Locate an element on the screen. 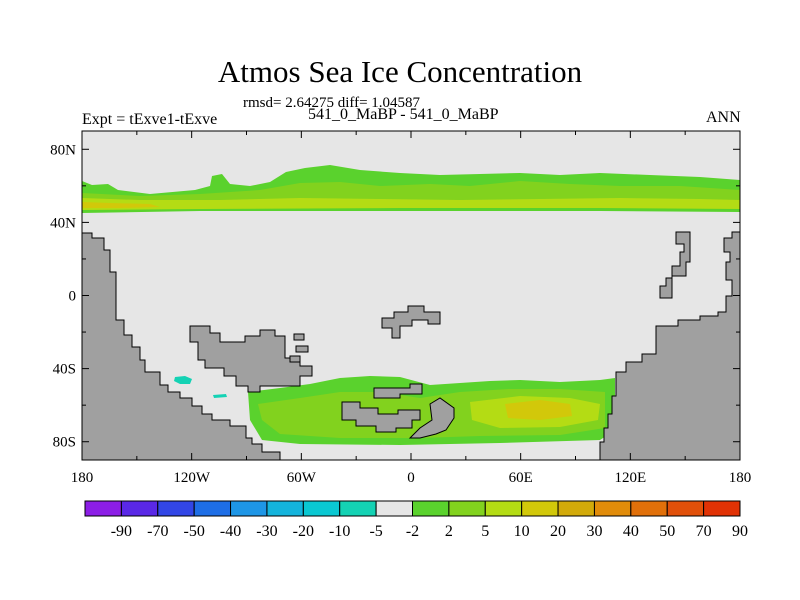 This screenshot has width=800, height=600. x-tick-label: 0 is located at coordinates (411, 478).